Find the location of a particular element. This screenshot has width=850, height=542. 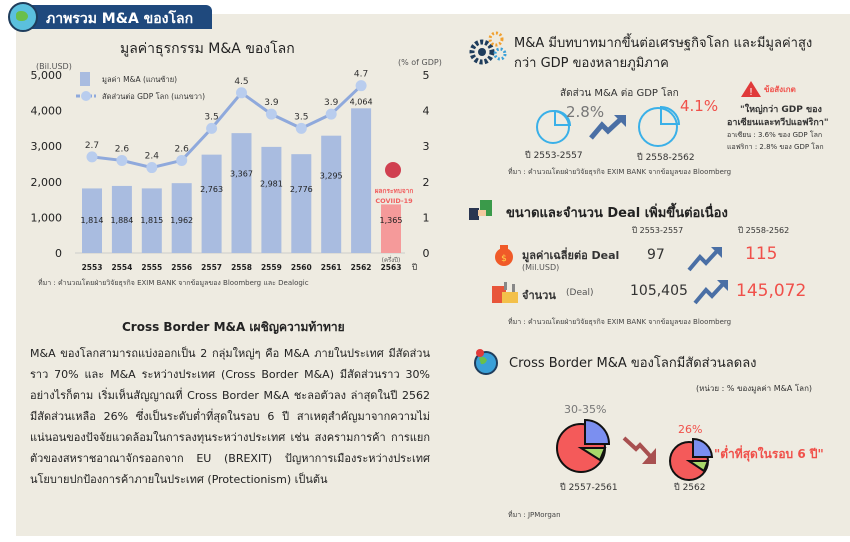

x-tick-label: 2554 is located at coordinates (121, 267).